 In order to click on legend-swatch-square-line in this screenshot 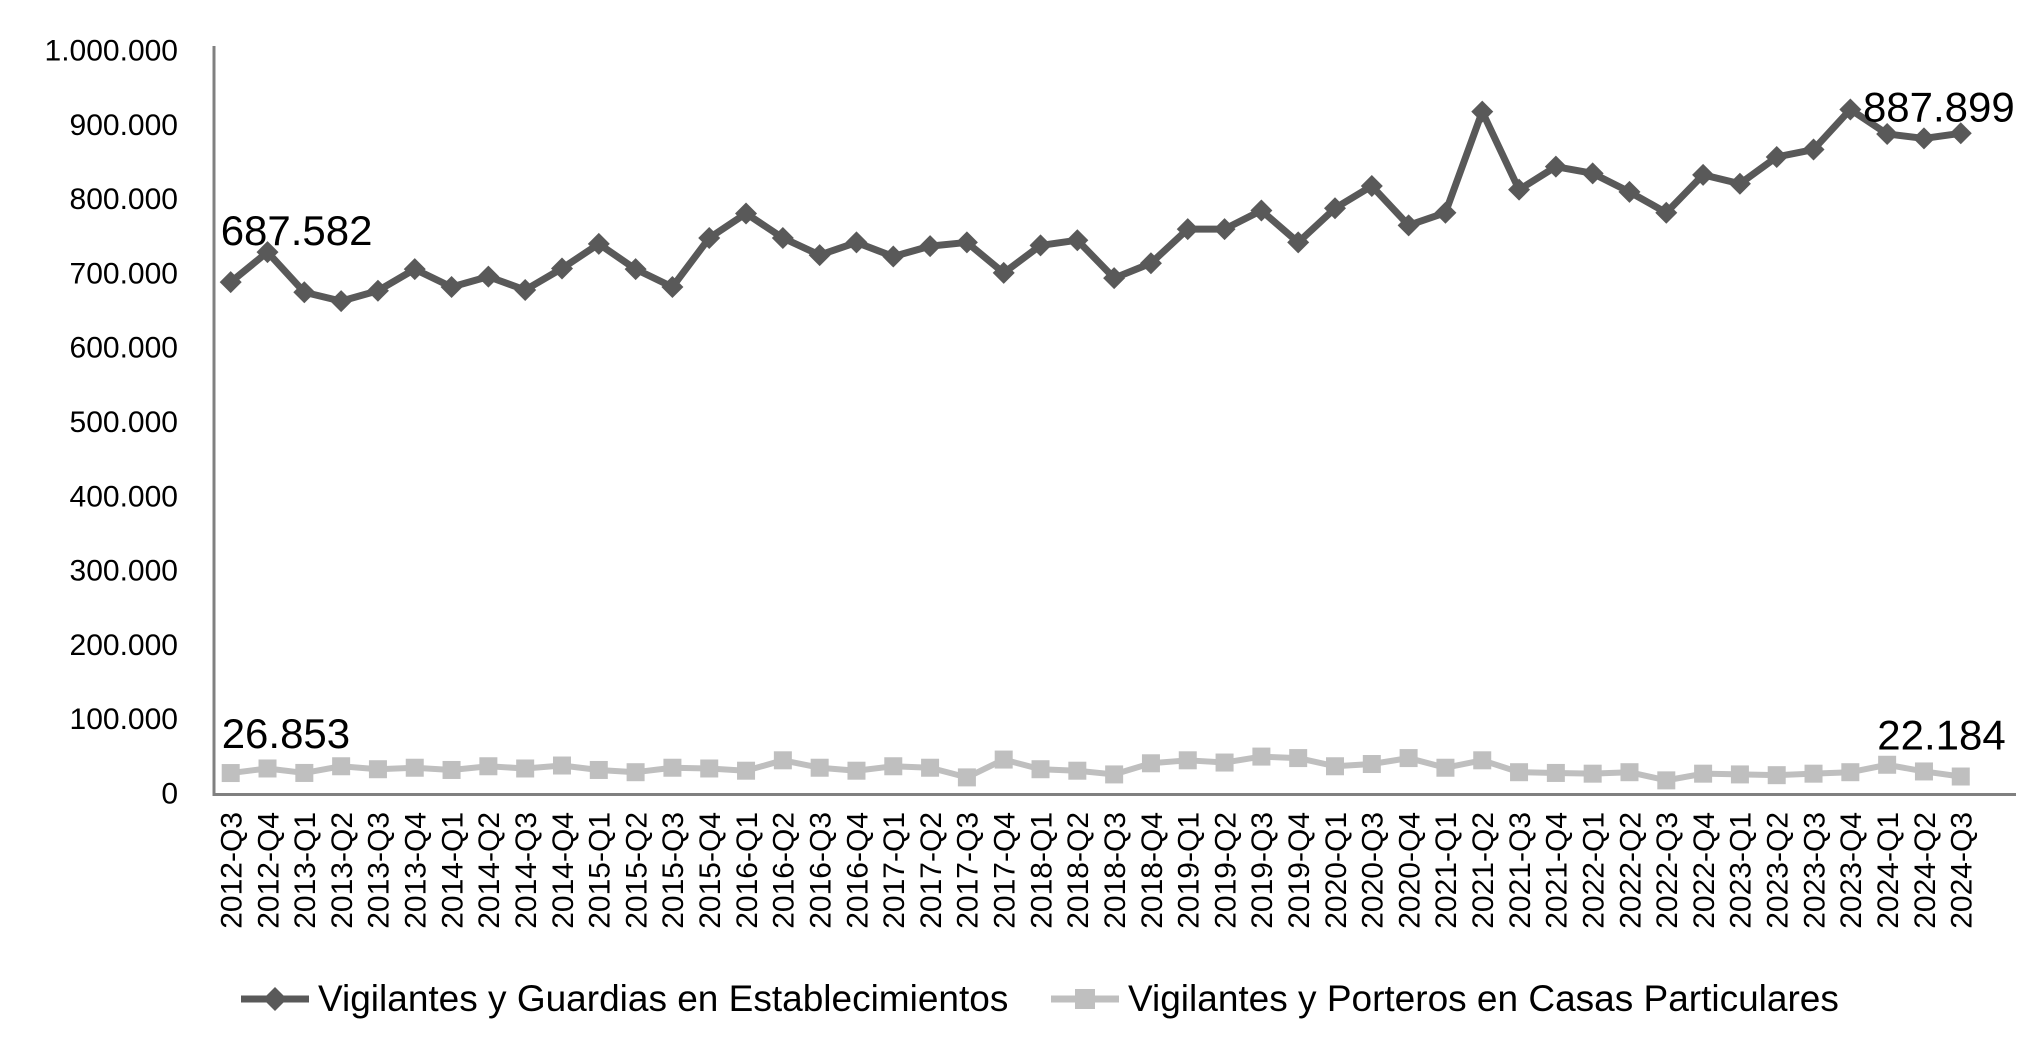, I will do `click(1085, 999)`.